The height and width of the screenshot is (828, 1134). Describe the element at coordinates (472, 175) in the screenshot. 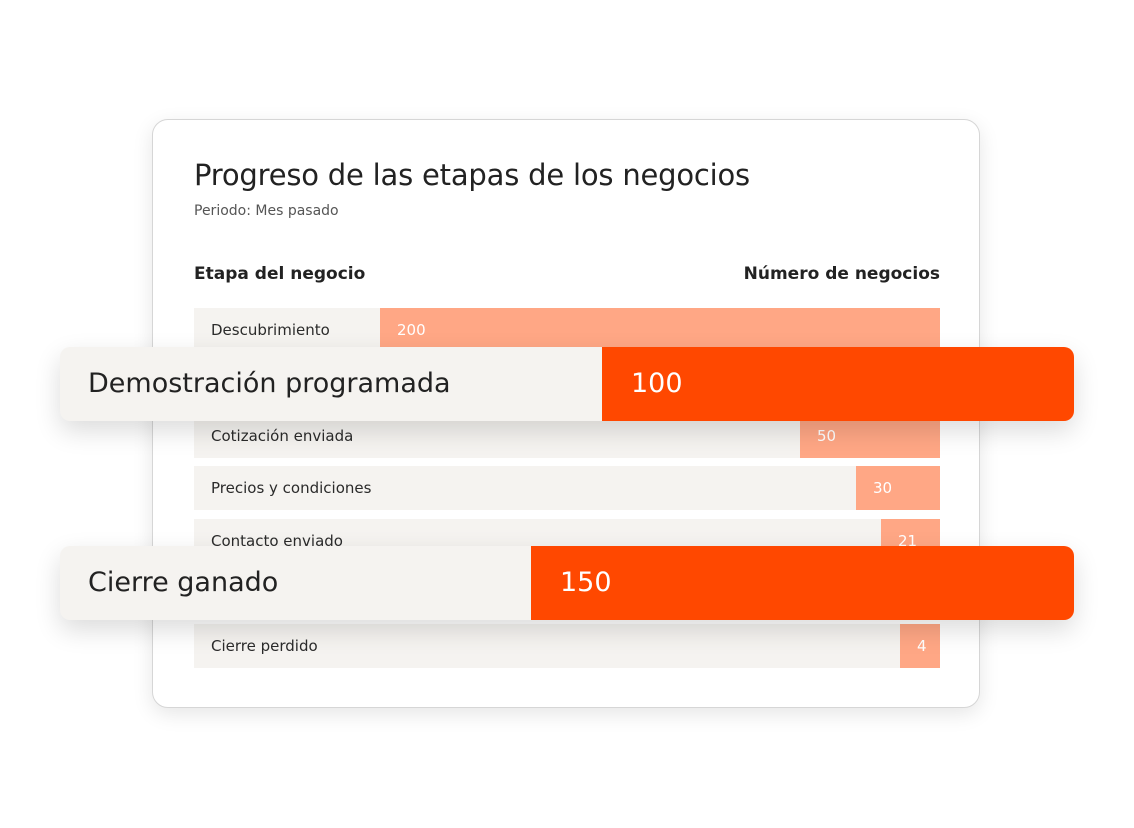

I see `chart-title: Progreso de las etapas de los negocios` at that location.